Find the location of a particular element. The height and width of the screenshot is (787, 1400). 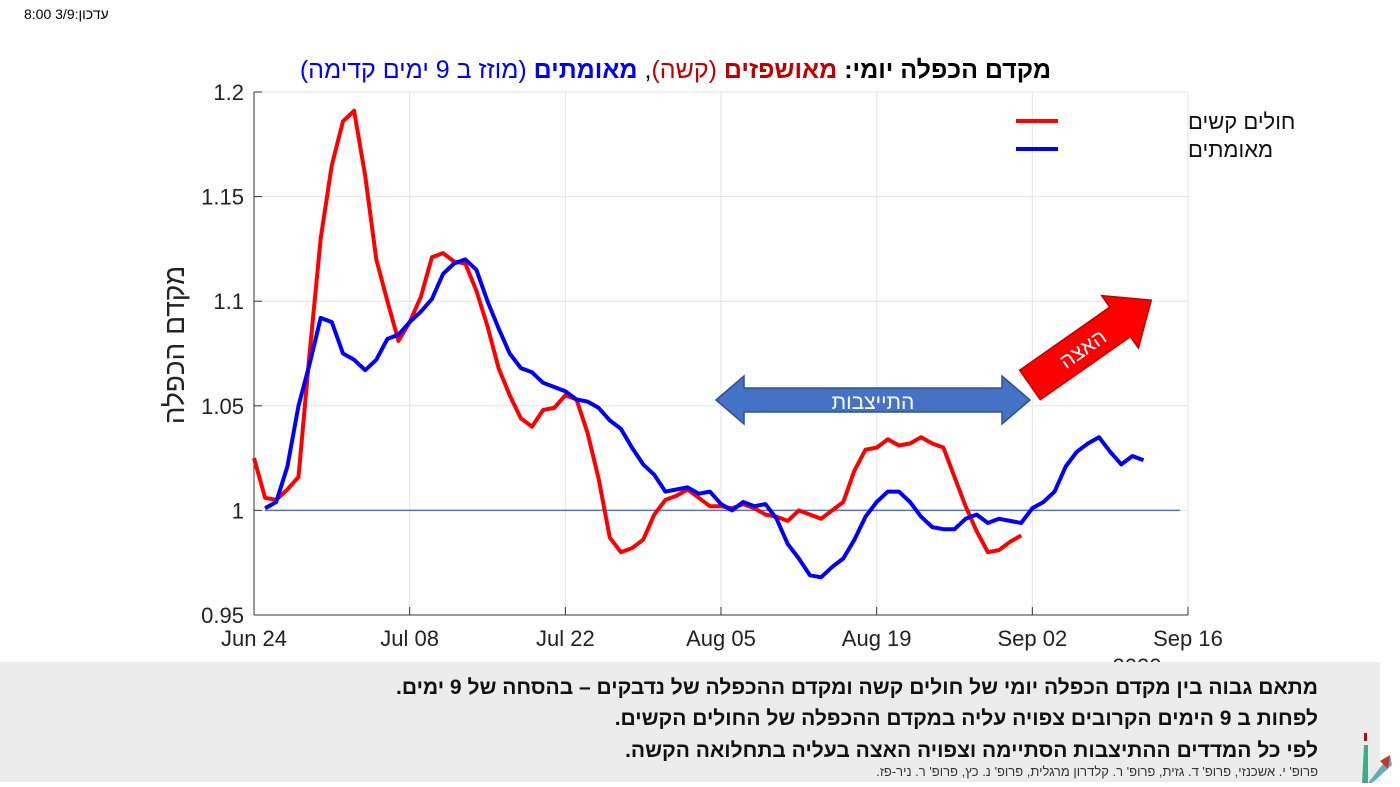

x-tick-label: Jul 08 is located at coordinates (409, 638).